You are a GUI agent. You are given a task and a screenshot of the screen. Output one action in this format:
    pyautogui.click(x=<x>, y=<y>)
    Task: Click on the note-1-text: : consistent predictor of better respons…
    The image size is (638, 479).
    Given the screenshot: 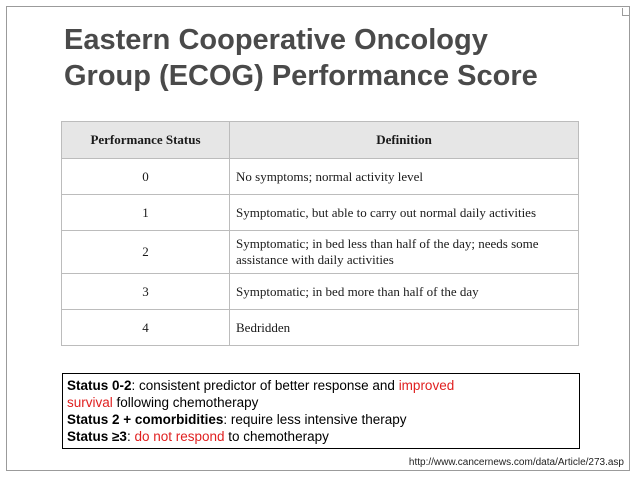 What is the action you would take?
    pyautogui.click(x=265, y=385)
    